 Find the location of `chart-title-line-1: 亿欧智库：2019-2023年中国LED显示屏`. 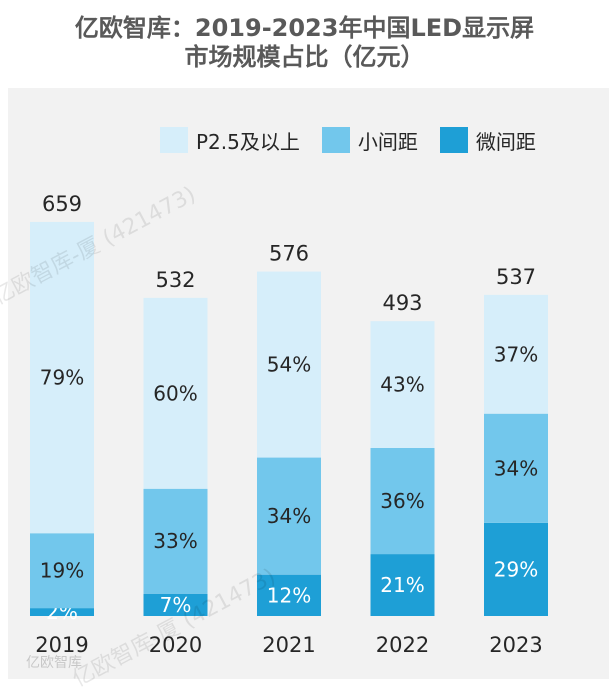

chart-title-line-1: 亿欧智库：2019-2023年中国LED显示屏 is located at coordinates (304, 28).